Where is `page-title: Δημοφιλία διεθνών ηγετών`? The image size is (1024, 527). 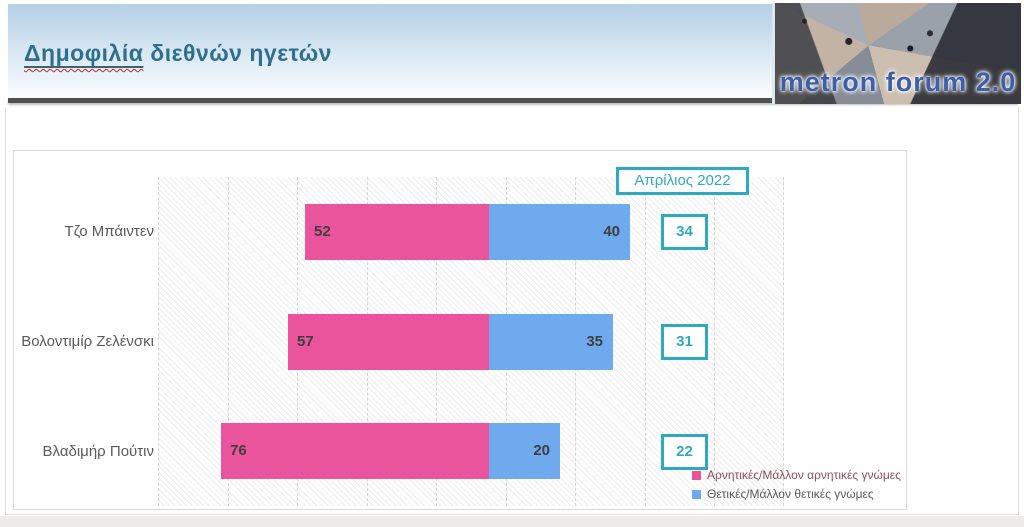
page-title: Δημοφιλία διεθνών ηγετών is located at coordinates (178, 53).